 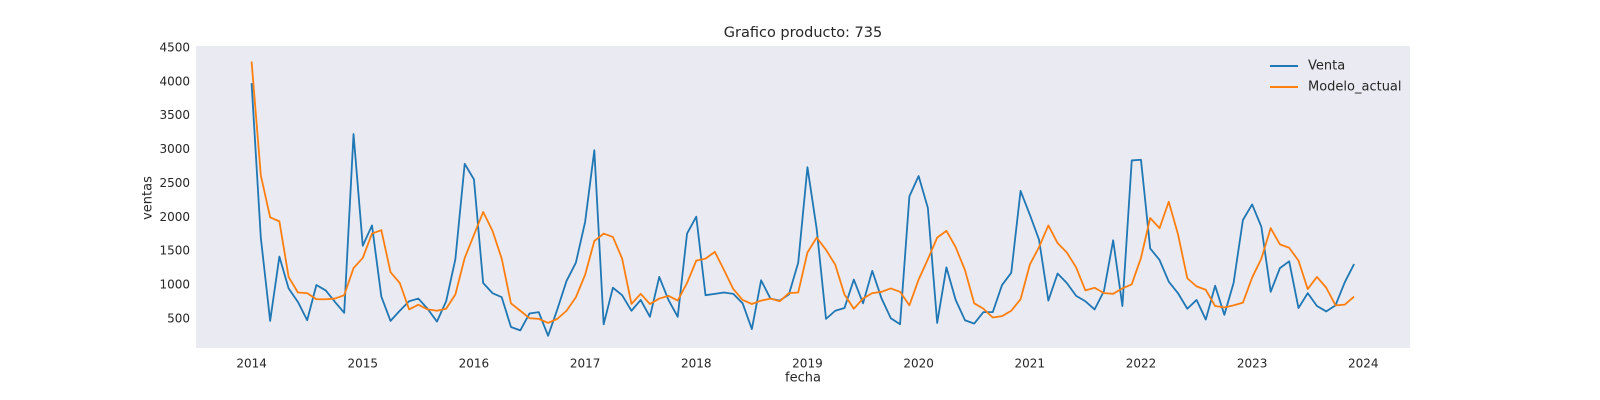 What do you see at coordinates (803, 33) in the screenshot?
I see `chart-title: Grafico producto: 735` at bounding box center [803, 33].